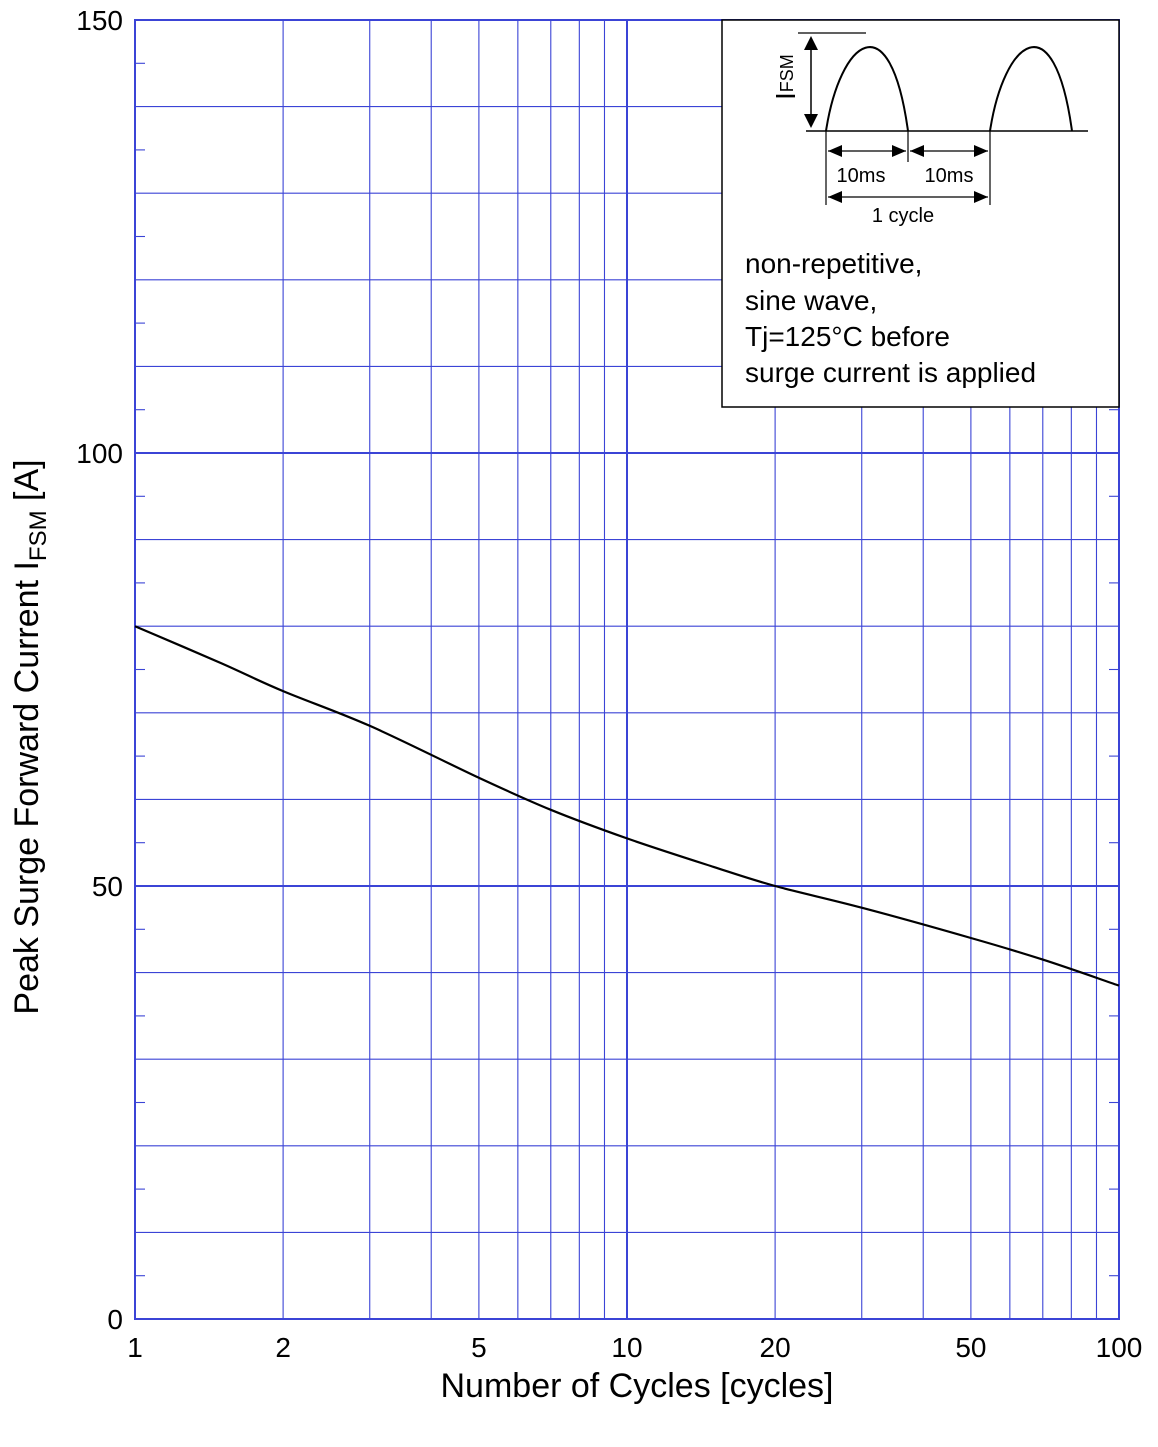 The height and width of the screenshot is (1447, 1158). I want to click on inset-note-4: surge current is applied, so click(890, 372).